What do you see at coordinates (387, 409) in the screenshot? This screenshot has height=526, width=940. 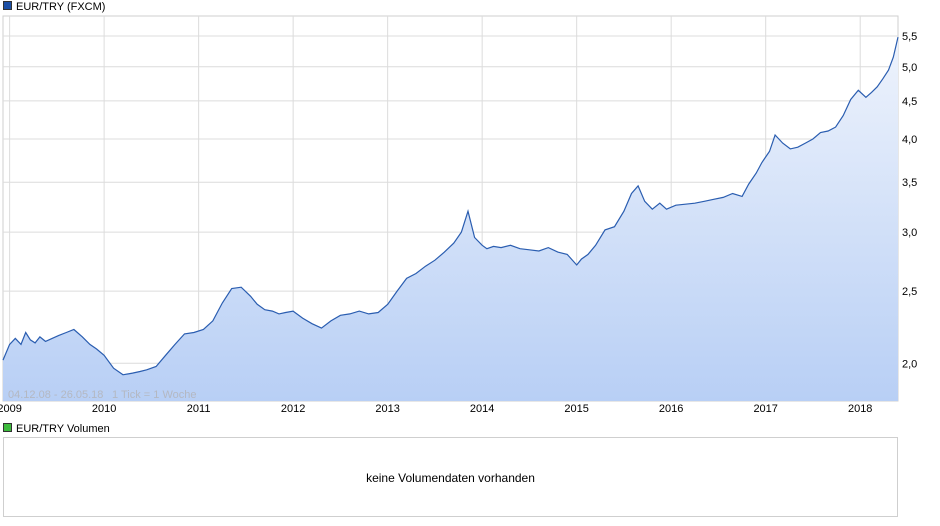 I see `x-tick-label: 2013` at bounding box center [387, 409].